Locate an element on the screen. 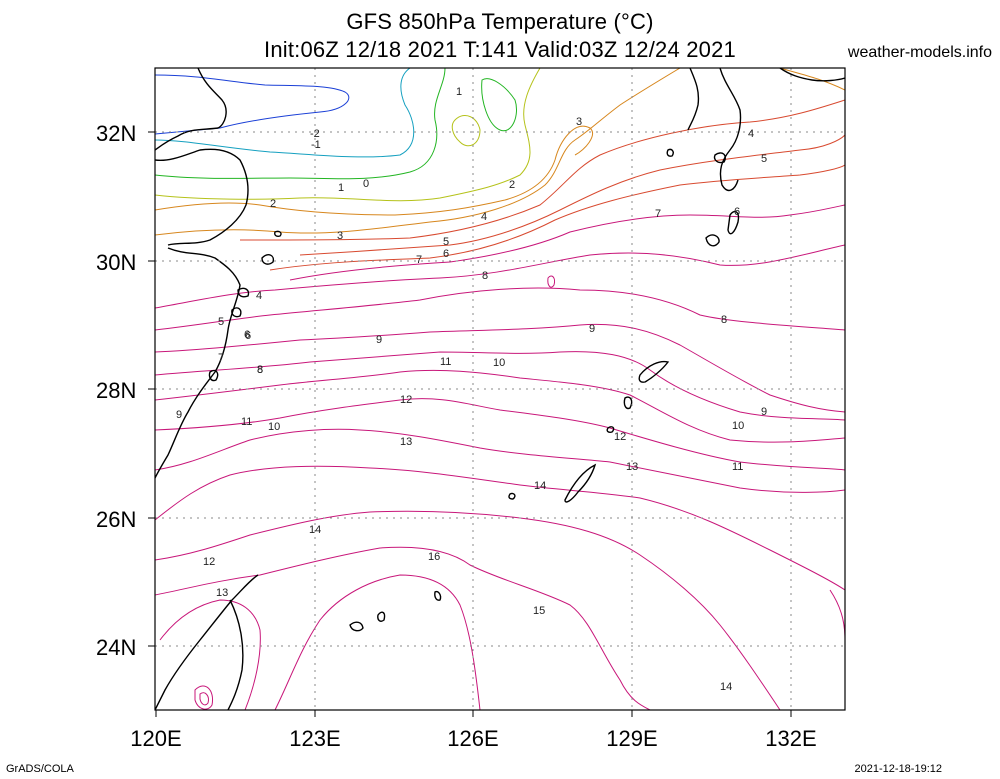 Image resolution: width=1000 pixels, height=779 pixels. lon-label-120e: 120E is located at coordinates (155, 738).